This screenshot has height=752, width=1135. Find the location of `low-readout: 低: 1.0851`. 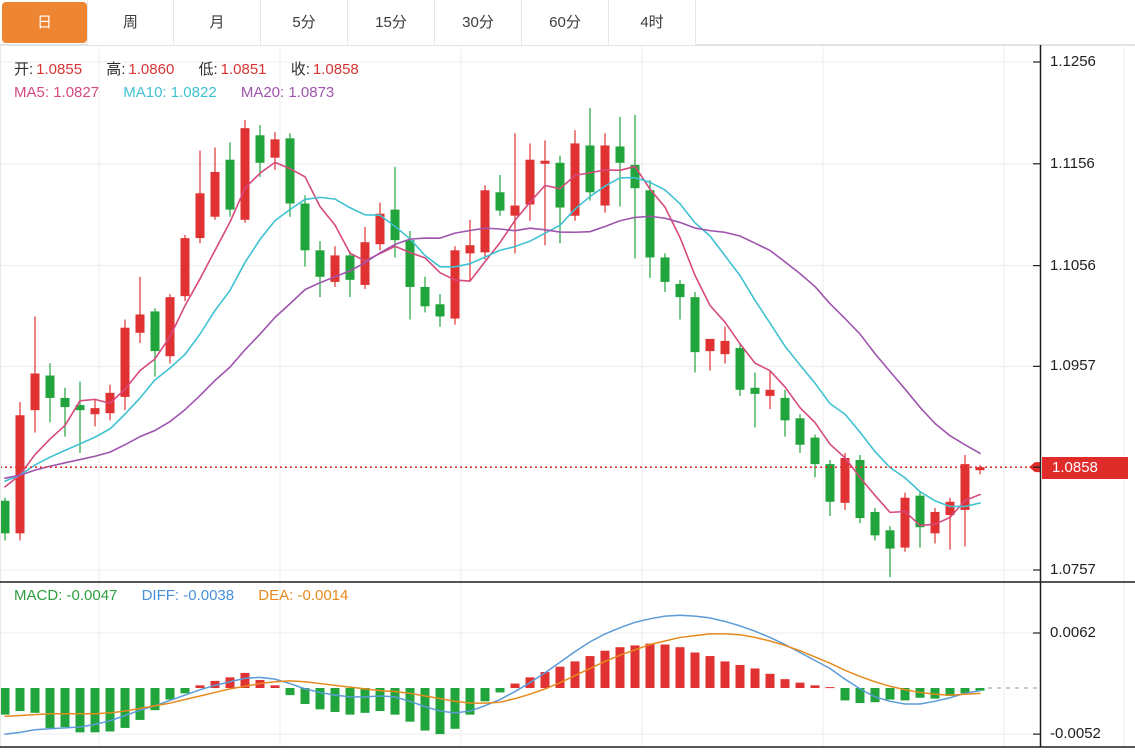

low-readout: 低: 1.0851 is located at coordinates (232, 69).